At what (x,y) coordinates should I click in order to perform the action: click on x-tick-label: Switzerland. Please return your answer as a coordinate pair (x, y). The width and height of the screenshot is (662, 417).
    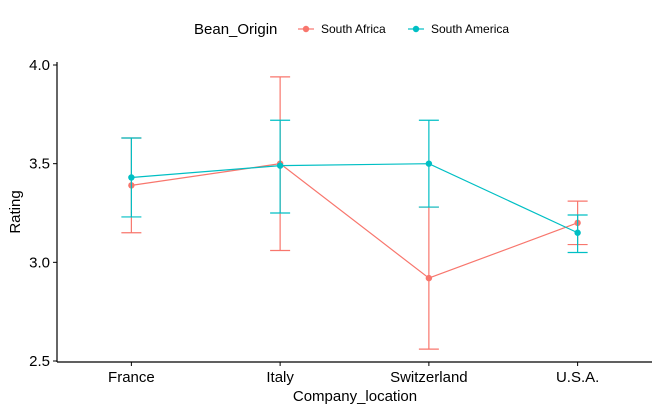
    Looking at the image, I should click on (429, 377).